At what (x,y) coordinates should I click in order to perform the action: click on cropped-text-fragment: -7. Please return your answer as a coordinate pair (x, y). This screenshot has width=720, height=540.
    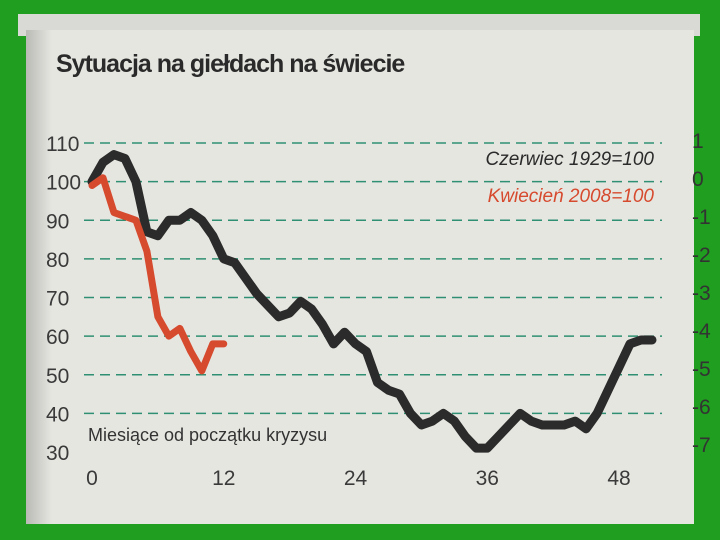
    Looking at the image, I should click on (701, 445).